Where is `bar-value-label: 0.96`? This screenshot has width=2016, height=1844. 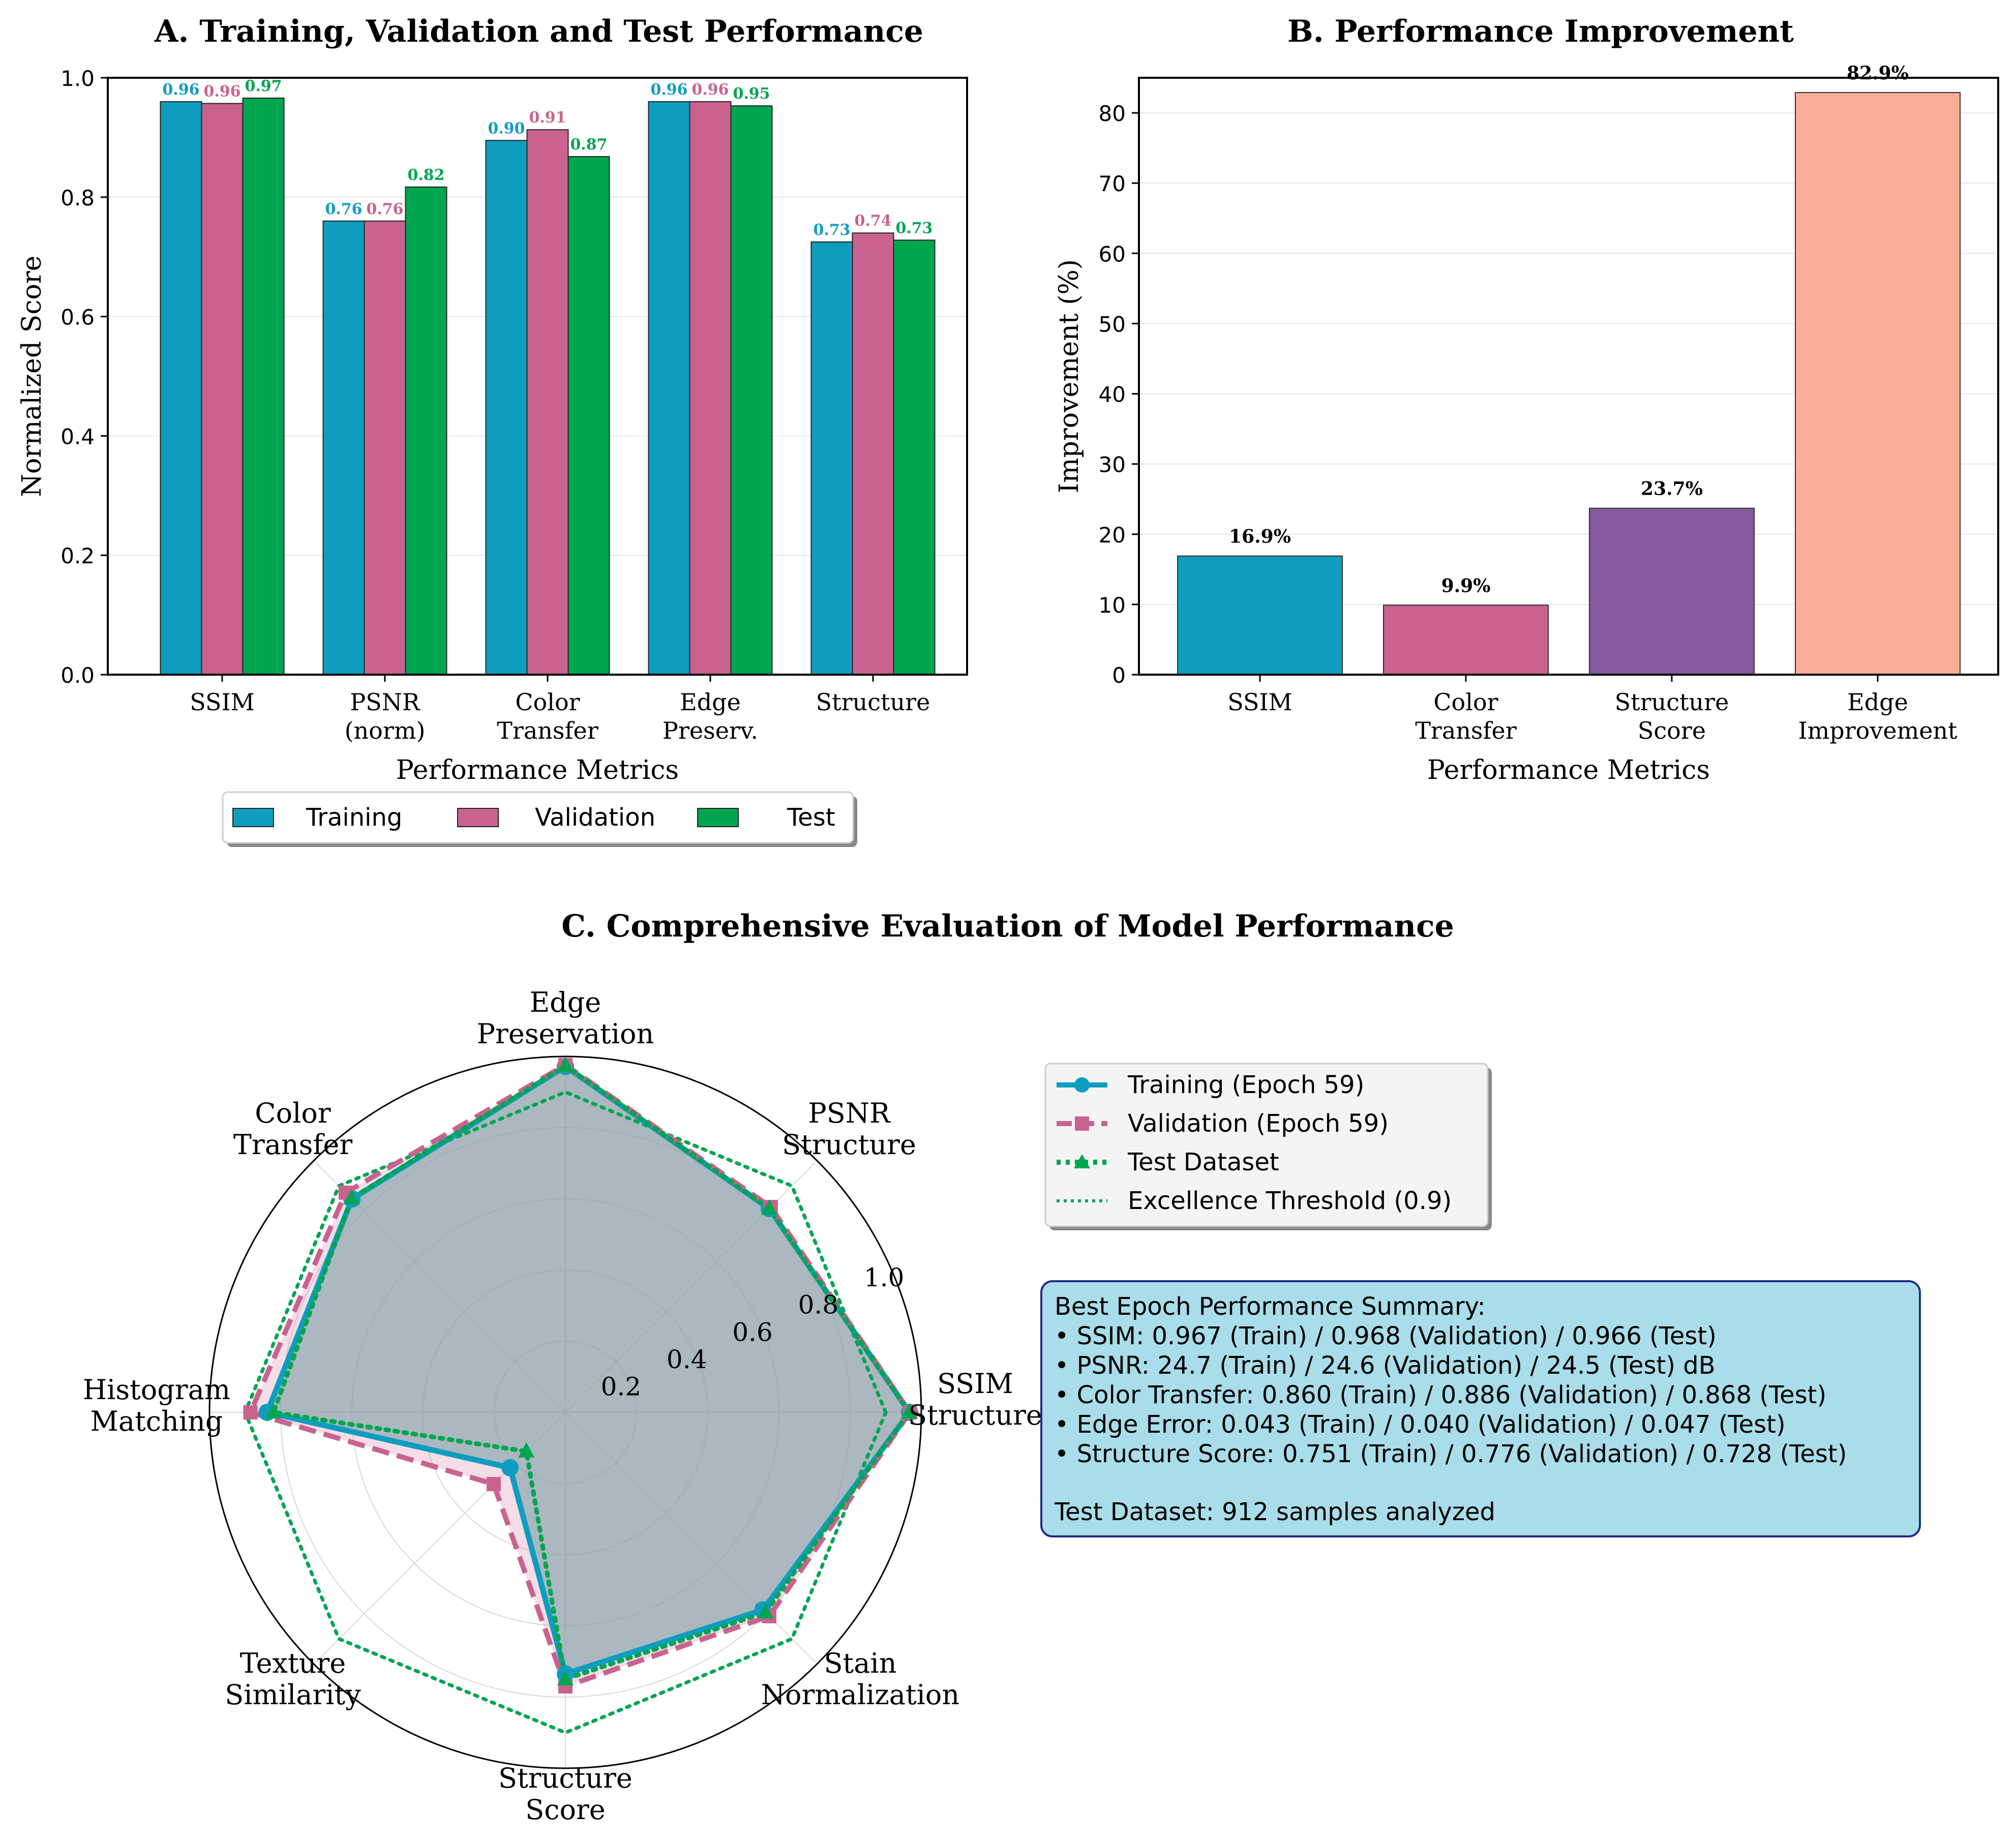
bar-value-label: 0.96 is located at coordinates (221, 91).